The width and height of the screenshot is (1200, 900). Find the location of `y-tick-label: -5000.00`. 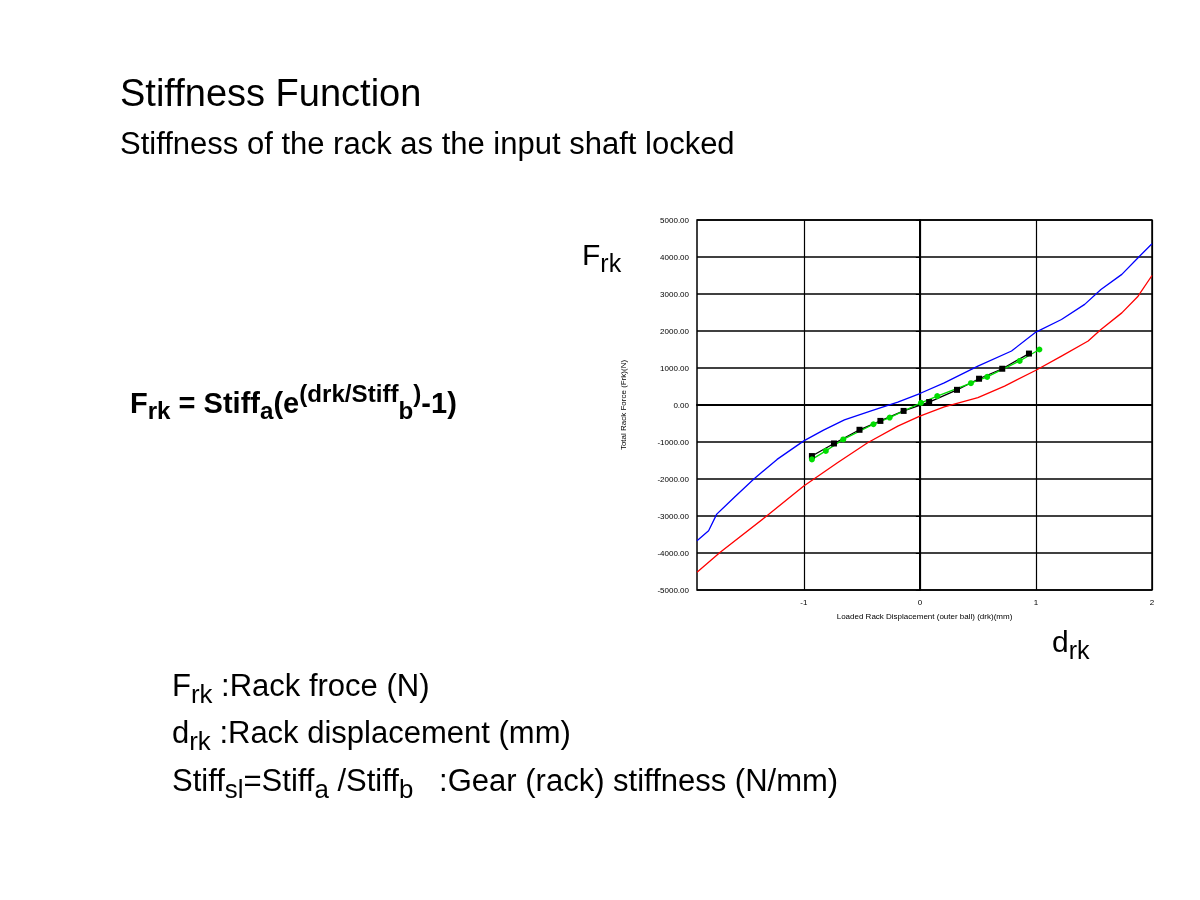

y-tick-label: -5000.00 is located at coordinates (673, 590).